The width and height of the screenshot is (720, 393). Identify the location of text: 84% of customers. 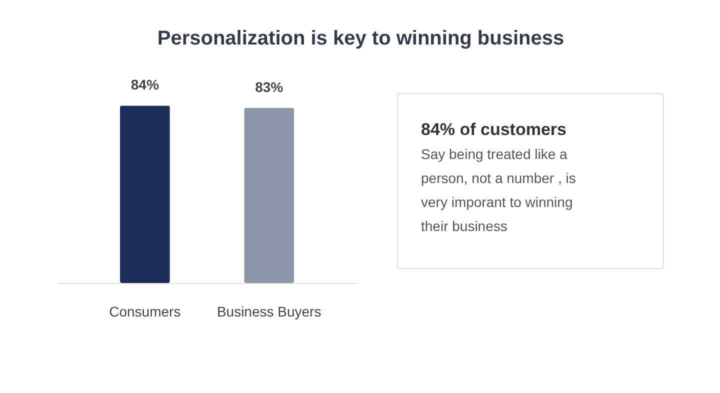
(493, 129).